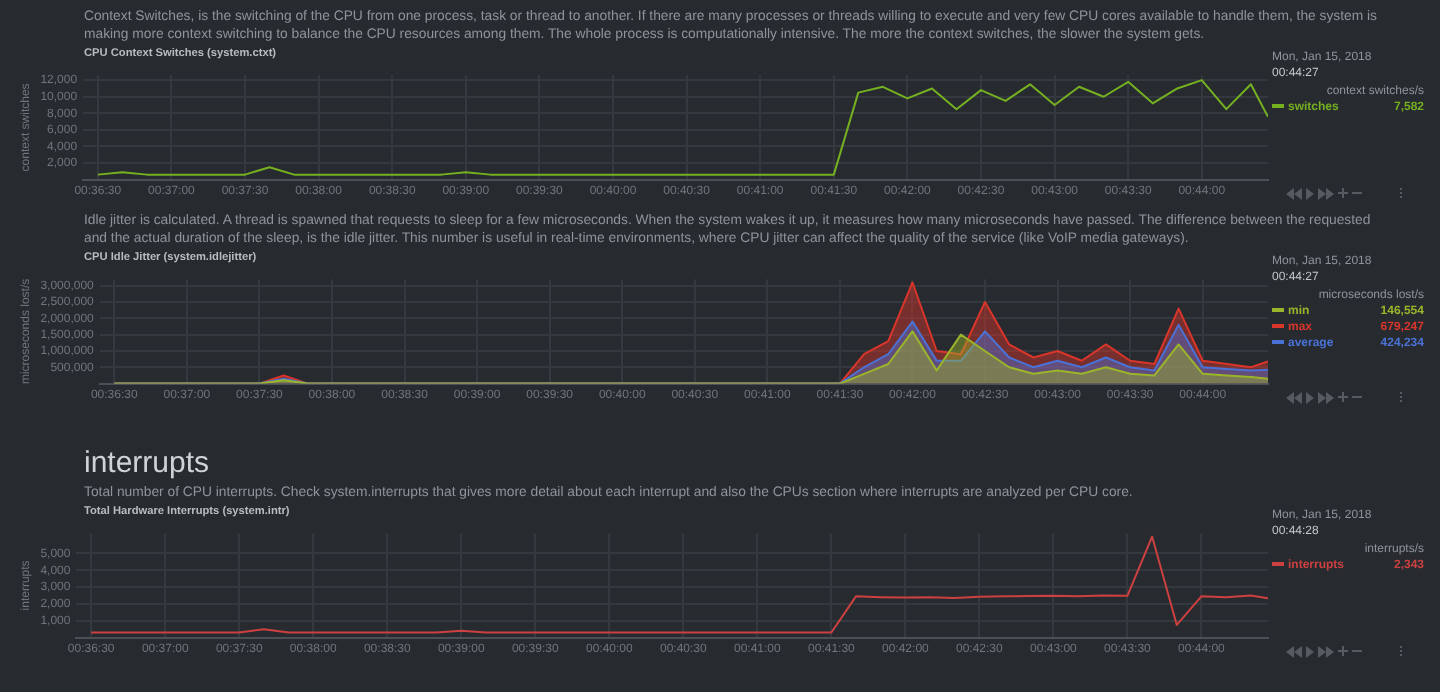 The width and height of the screenshot is (1440, 692). Describe the element at coordinates (148, 465) in the screenshot. I see `text: interrupts` at that location.